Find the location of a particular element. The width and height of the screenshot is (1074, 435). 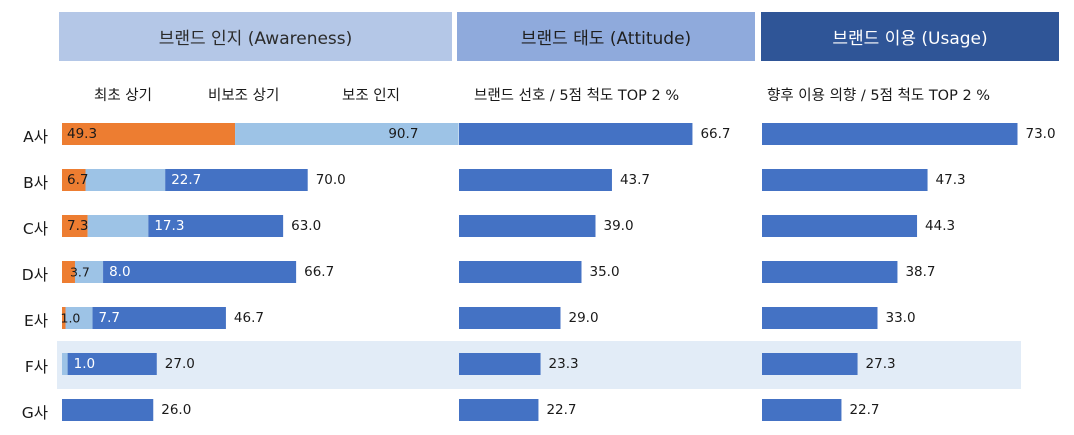

label-usage-3: 38.7 is located at coordinates (920, 272).